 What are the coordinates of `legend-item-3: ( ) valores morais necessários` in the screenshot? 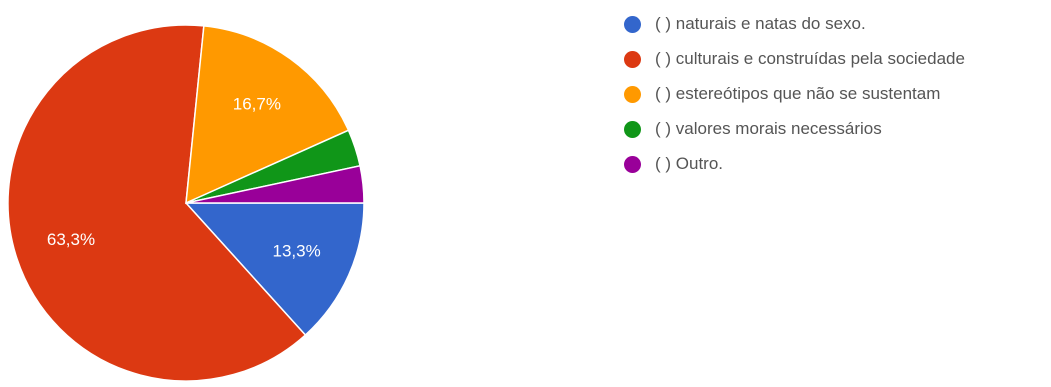 It's located at (836, 129).